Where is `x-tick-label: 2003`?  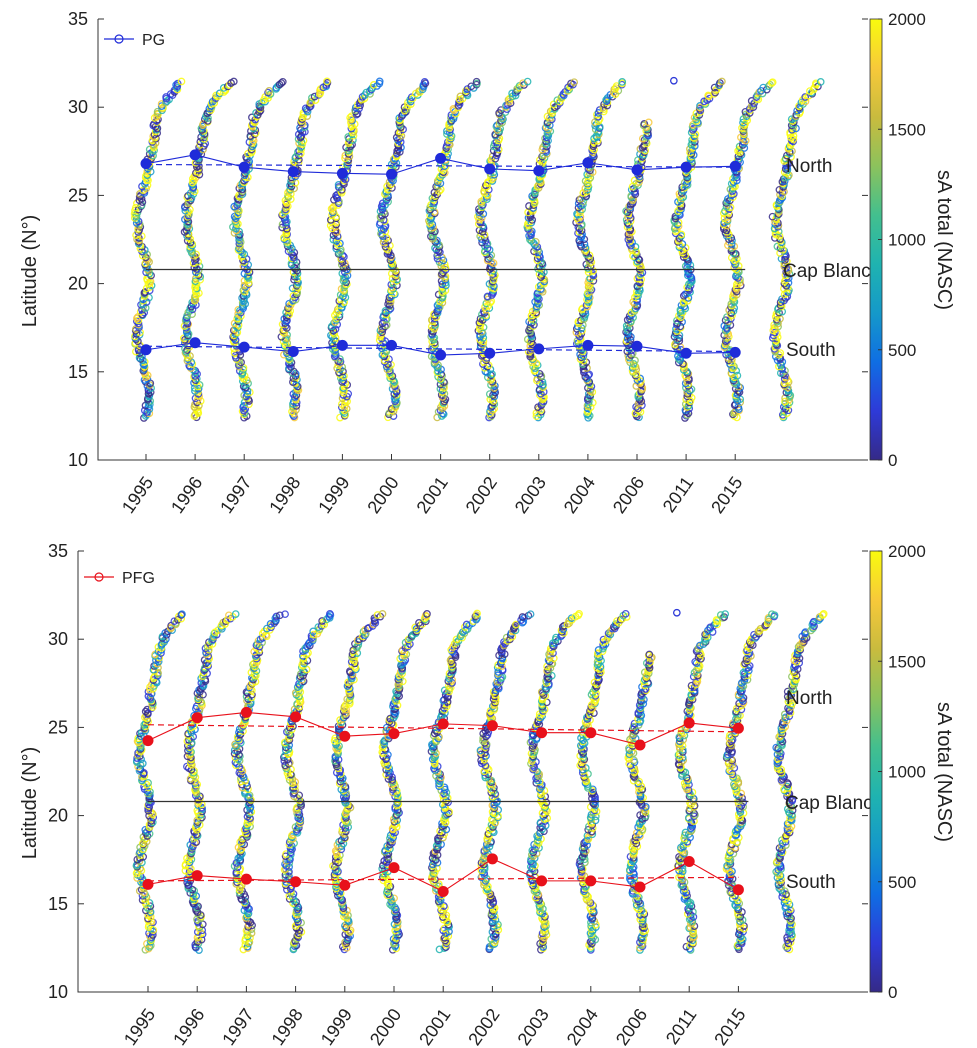
x-tick-label: 2003 is located at coordinates (530, 495).